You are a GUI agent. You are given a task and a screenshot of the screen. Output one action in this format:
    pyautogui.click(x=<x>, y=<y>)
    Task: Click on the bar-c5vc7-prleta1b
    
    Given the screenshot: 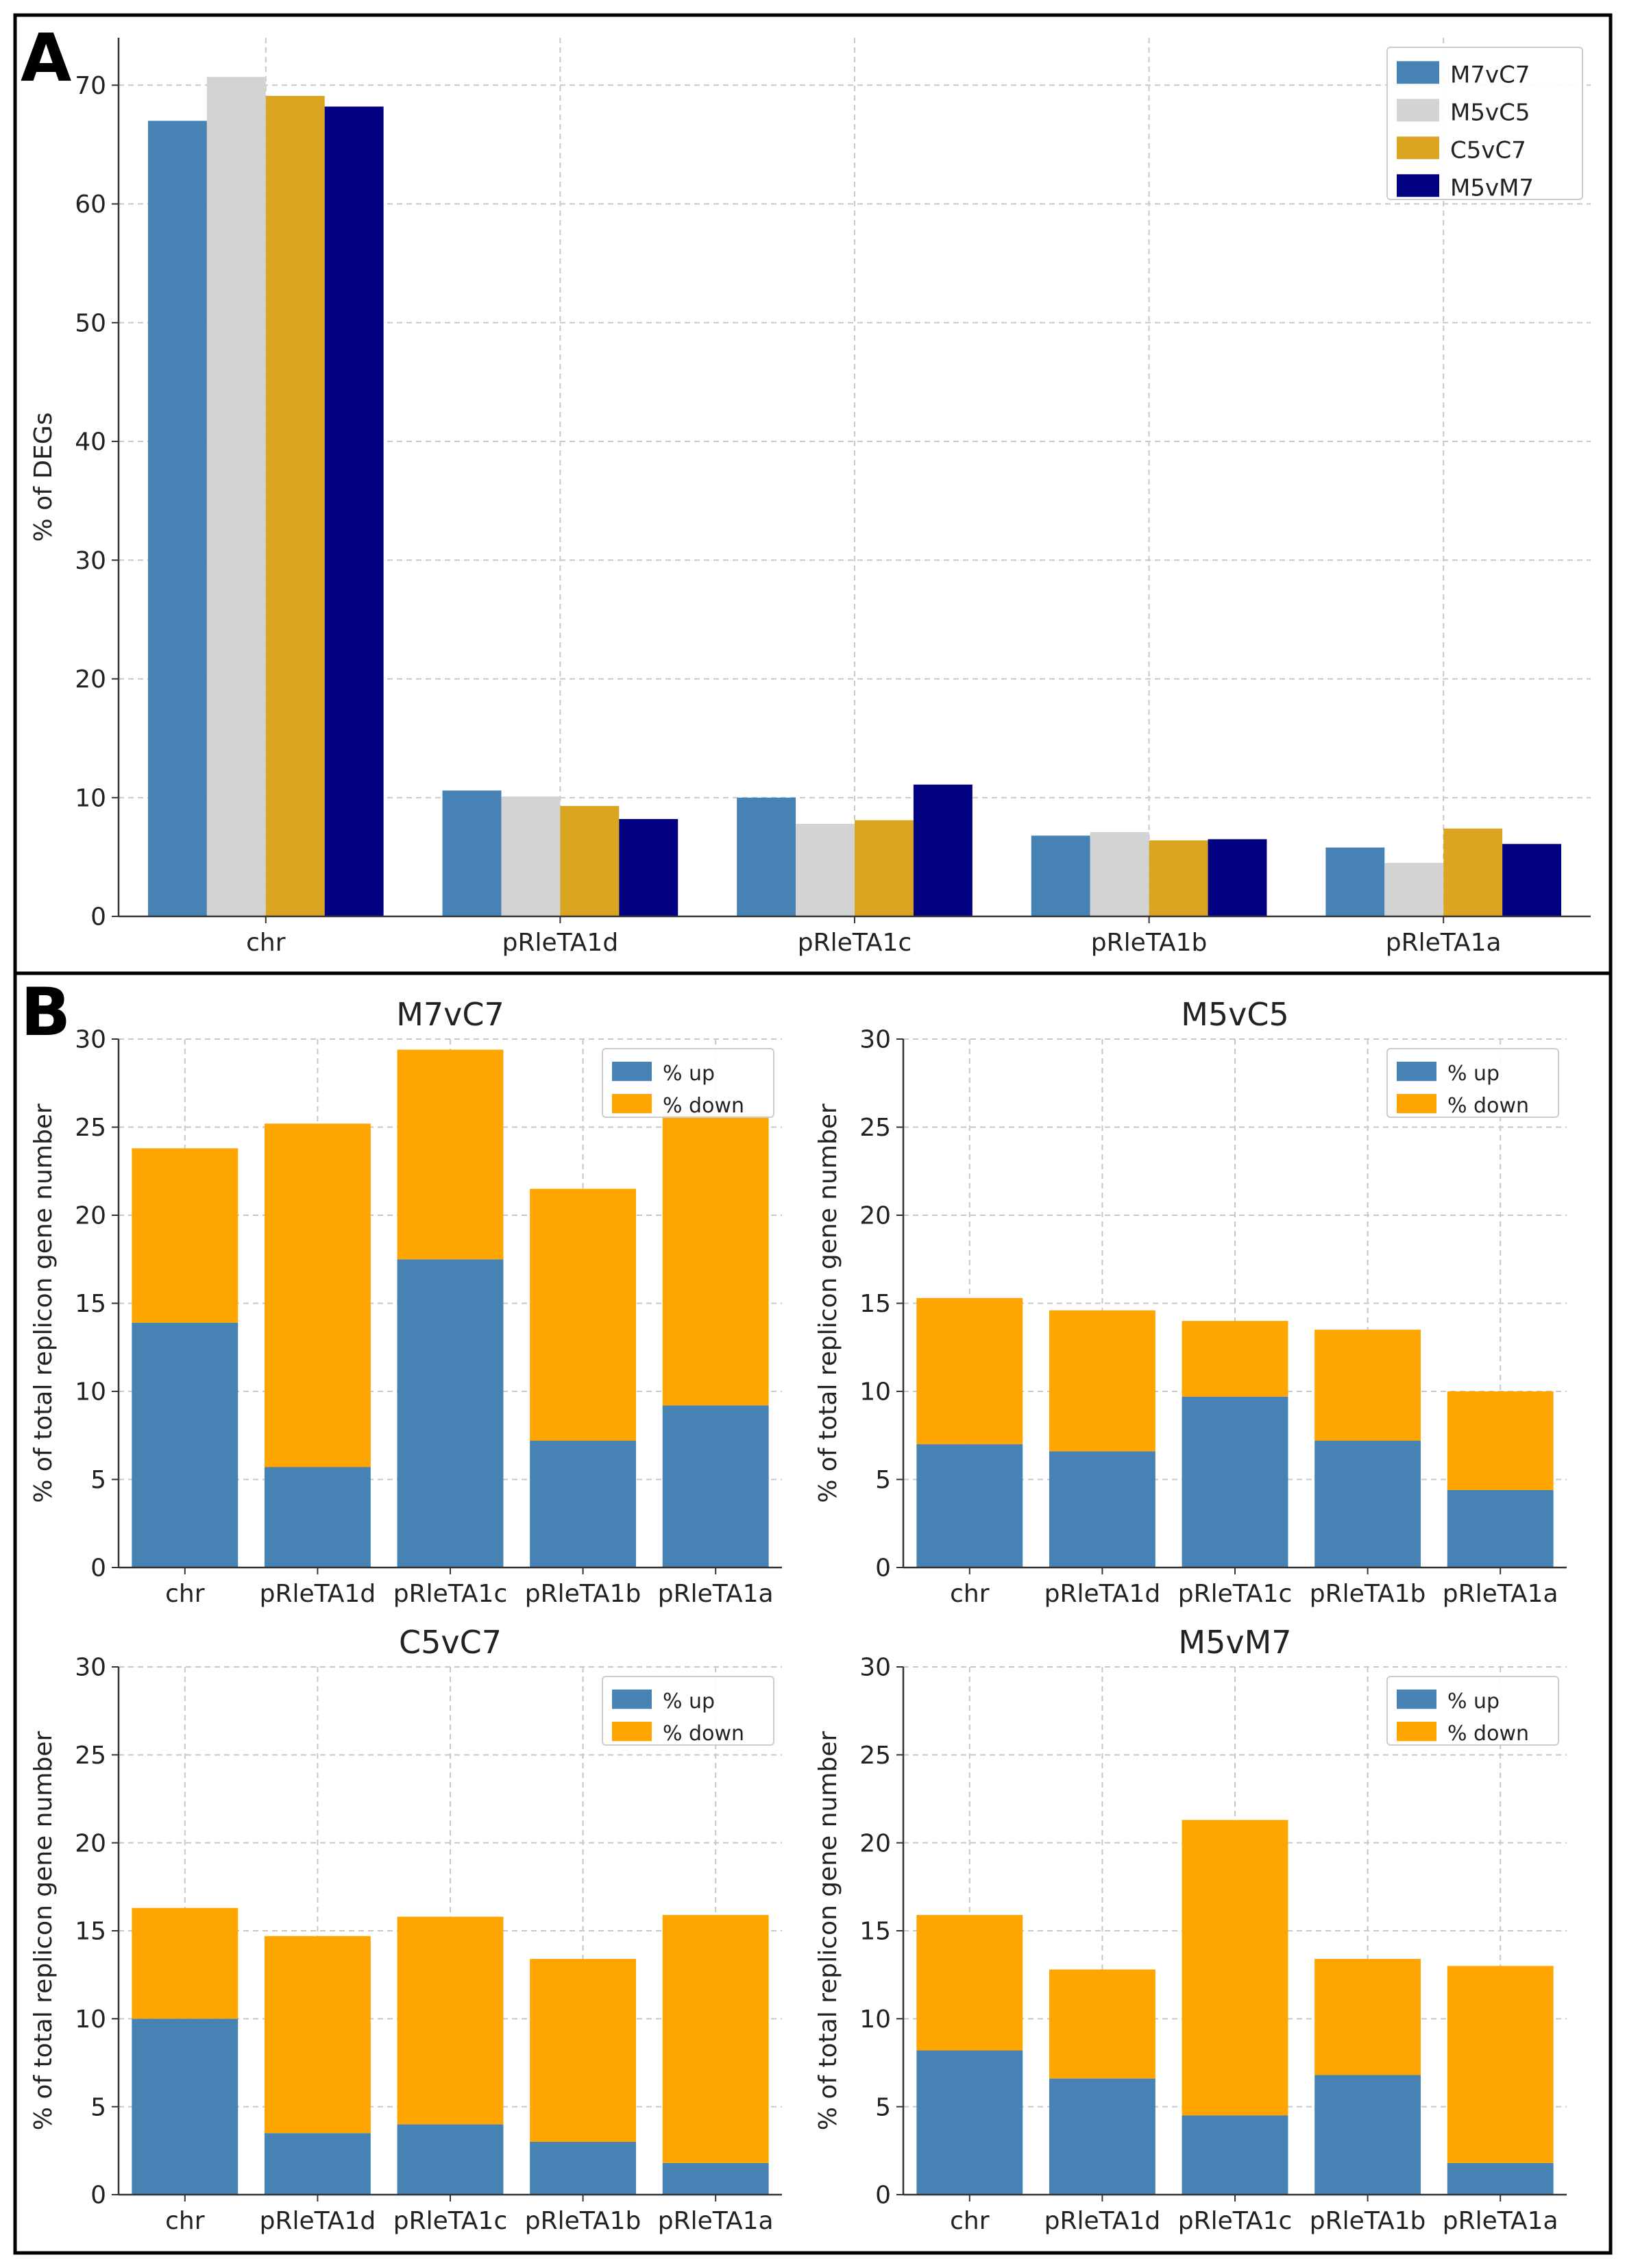 What is the action you would take?
    pyautogui.click(x=1178, y=878)
    